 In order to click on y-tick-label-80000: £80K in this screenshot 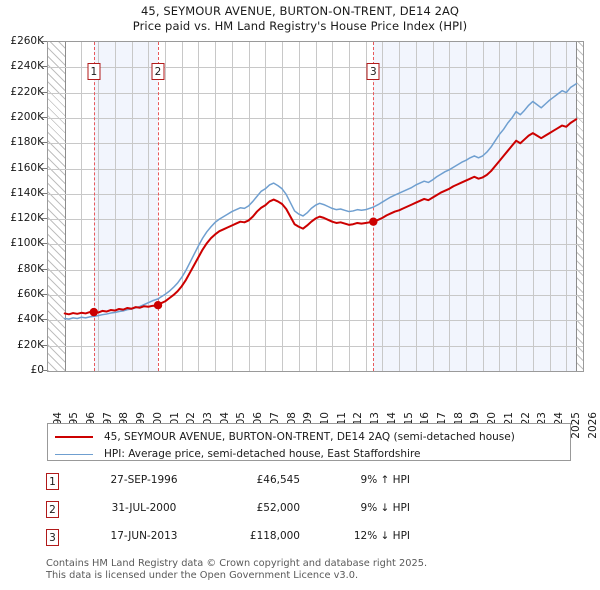, I will do `click(30, 268)`.